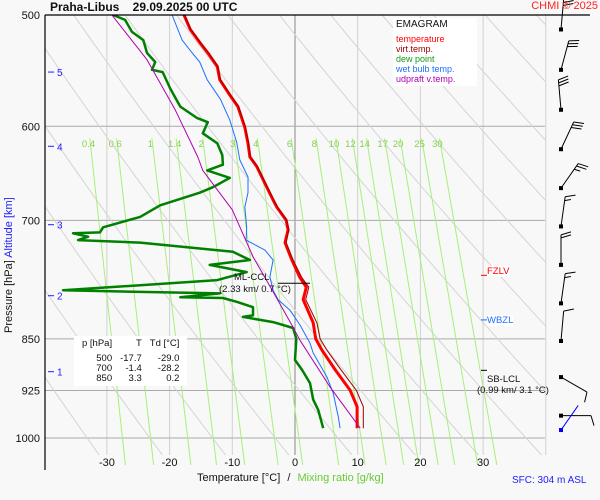  I want to click on temp-tick-label: -10, so click(232, 463).